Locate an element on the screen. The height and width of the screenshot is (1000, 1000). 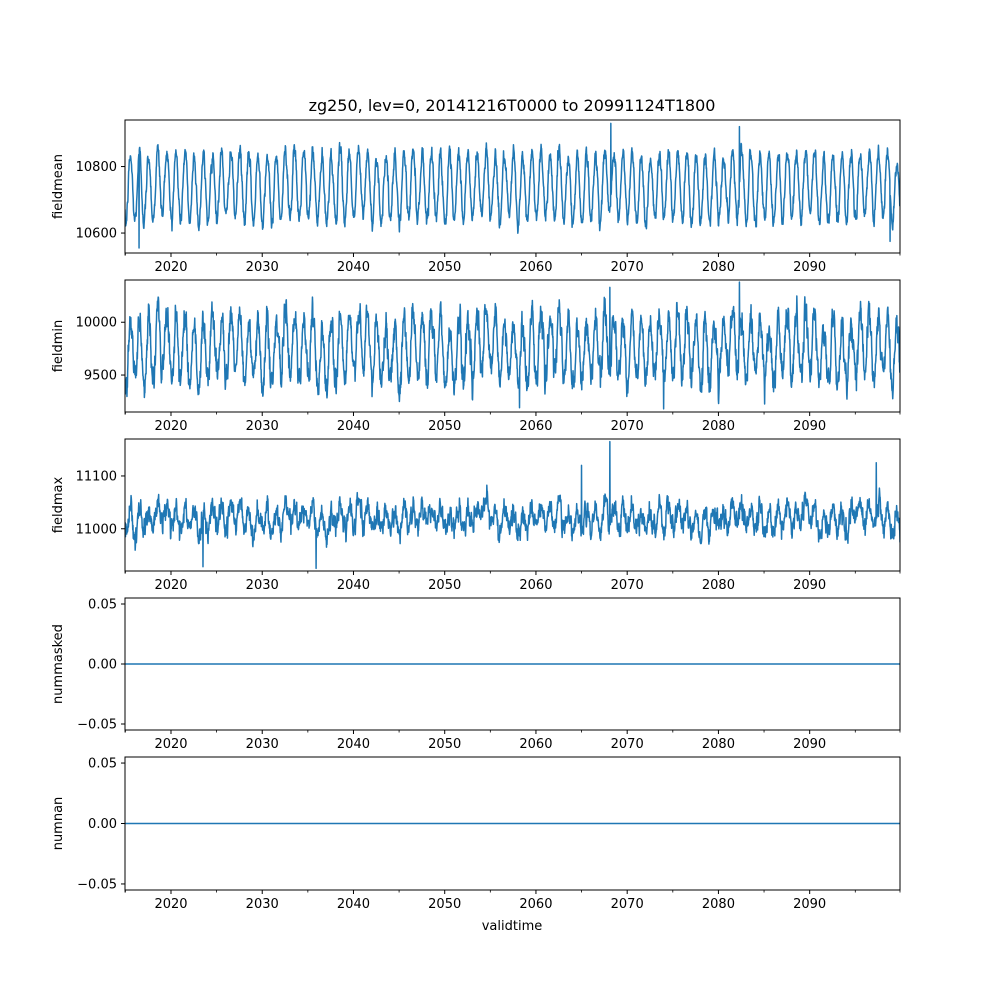
y-axis-label: nummasked is located at coordinates (58, 664).